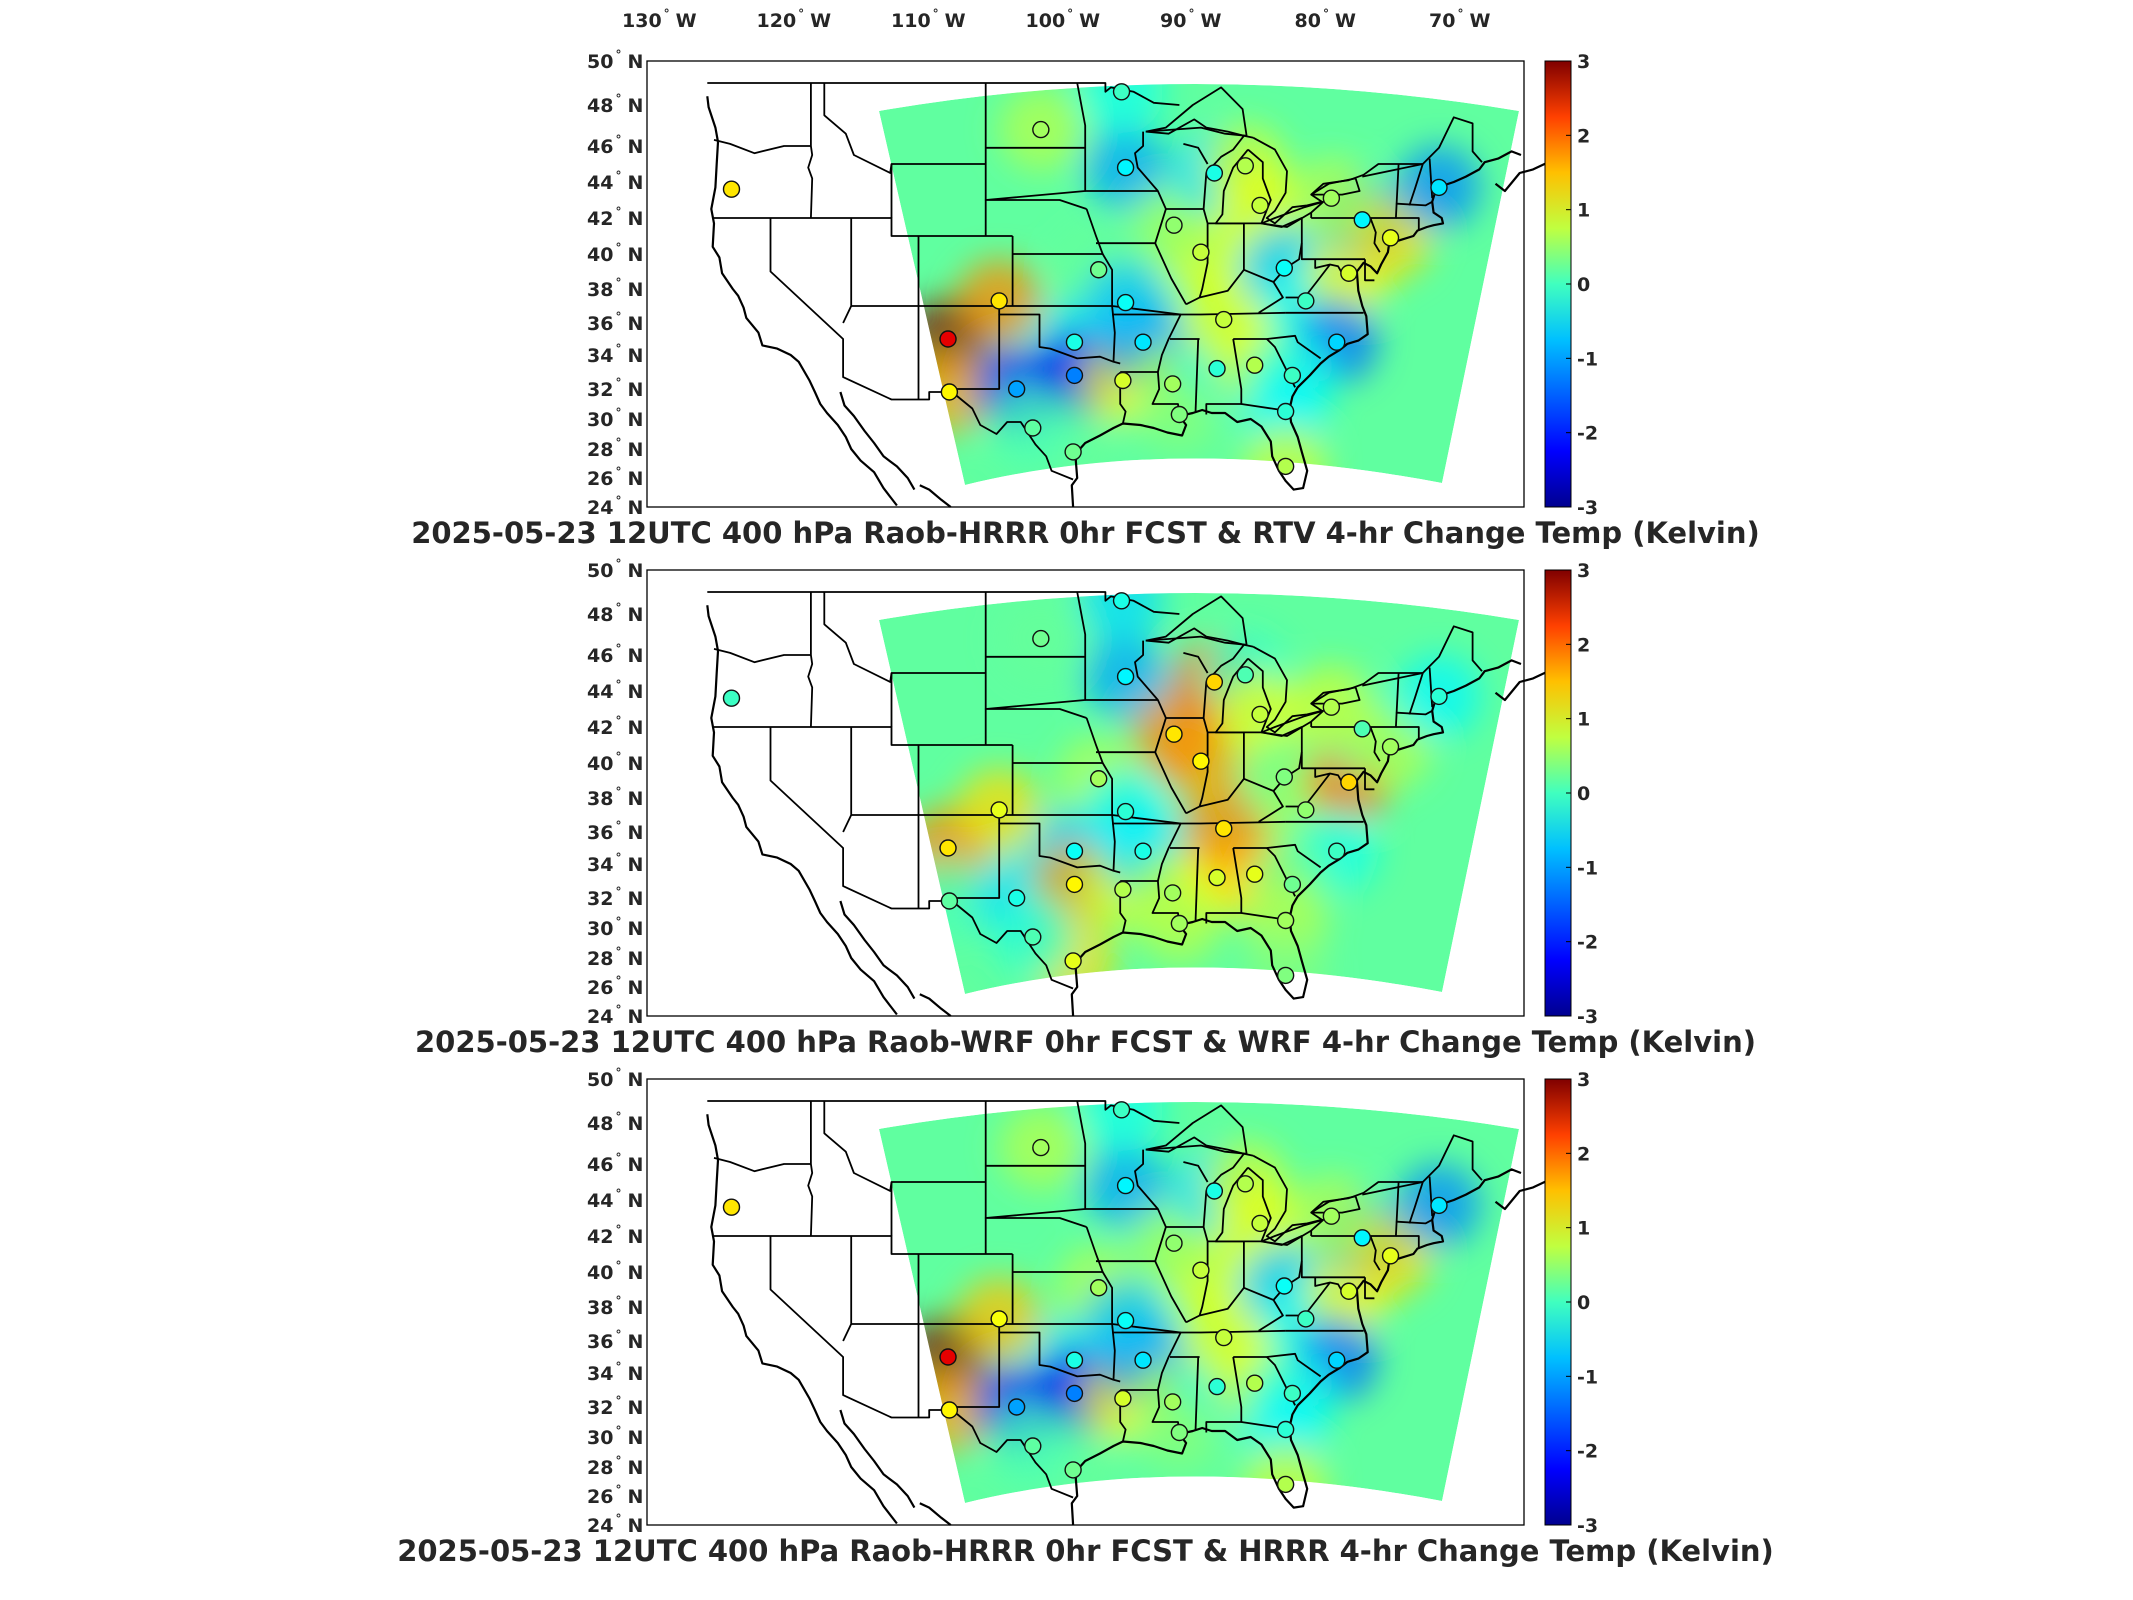 The width and height of the screenshot is (2133, 1600). Describe the element at coordinates (615, 1524) in the screenshot. I see `latitude-label: 24 ° N` at that location.